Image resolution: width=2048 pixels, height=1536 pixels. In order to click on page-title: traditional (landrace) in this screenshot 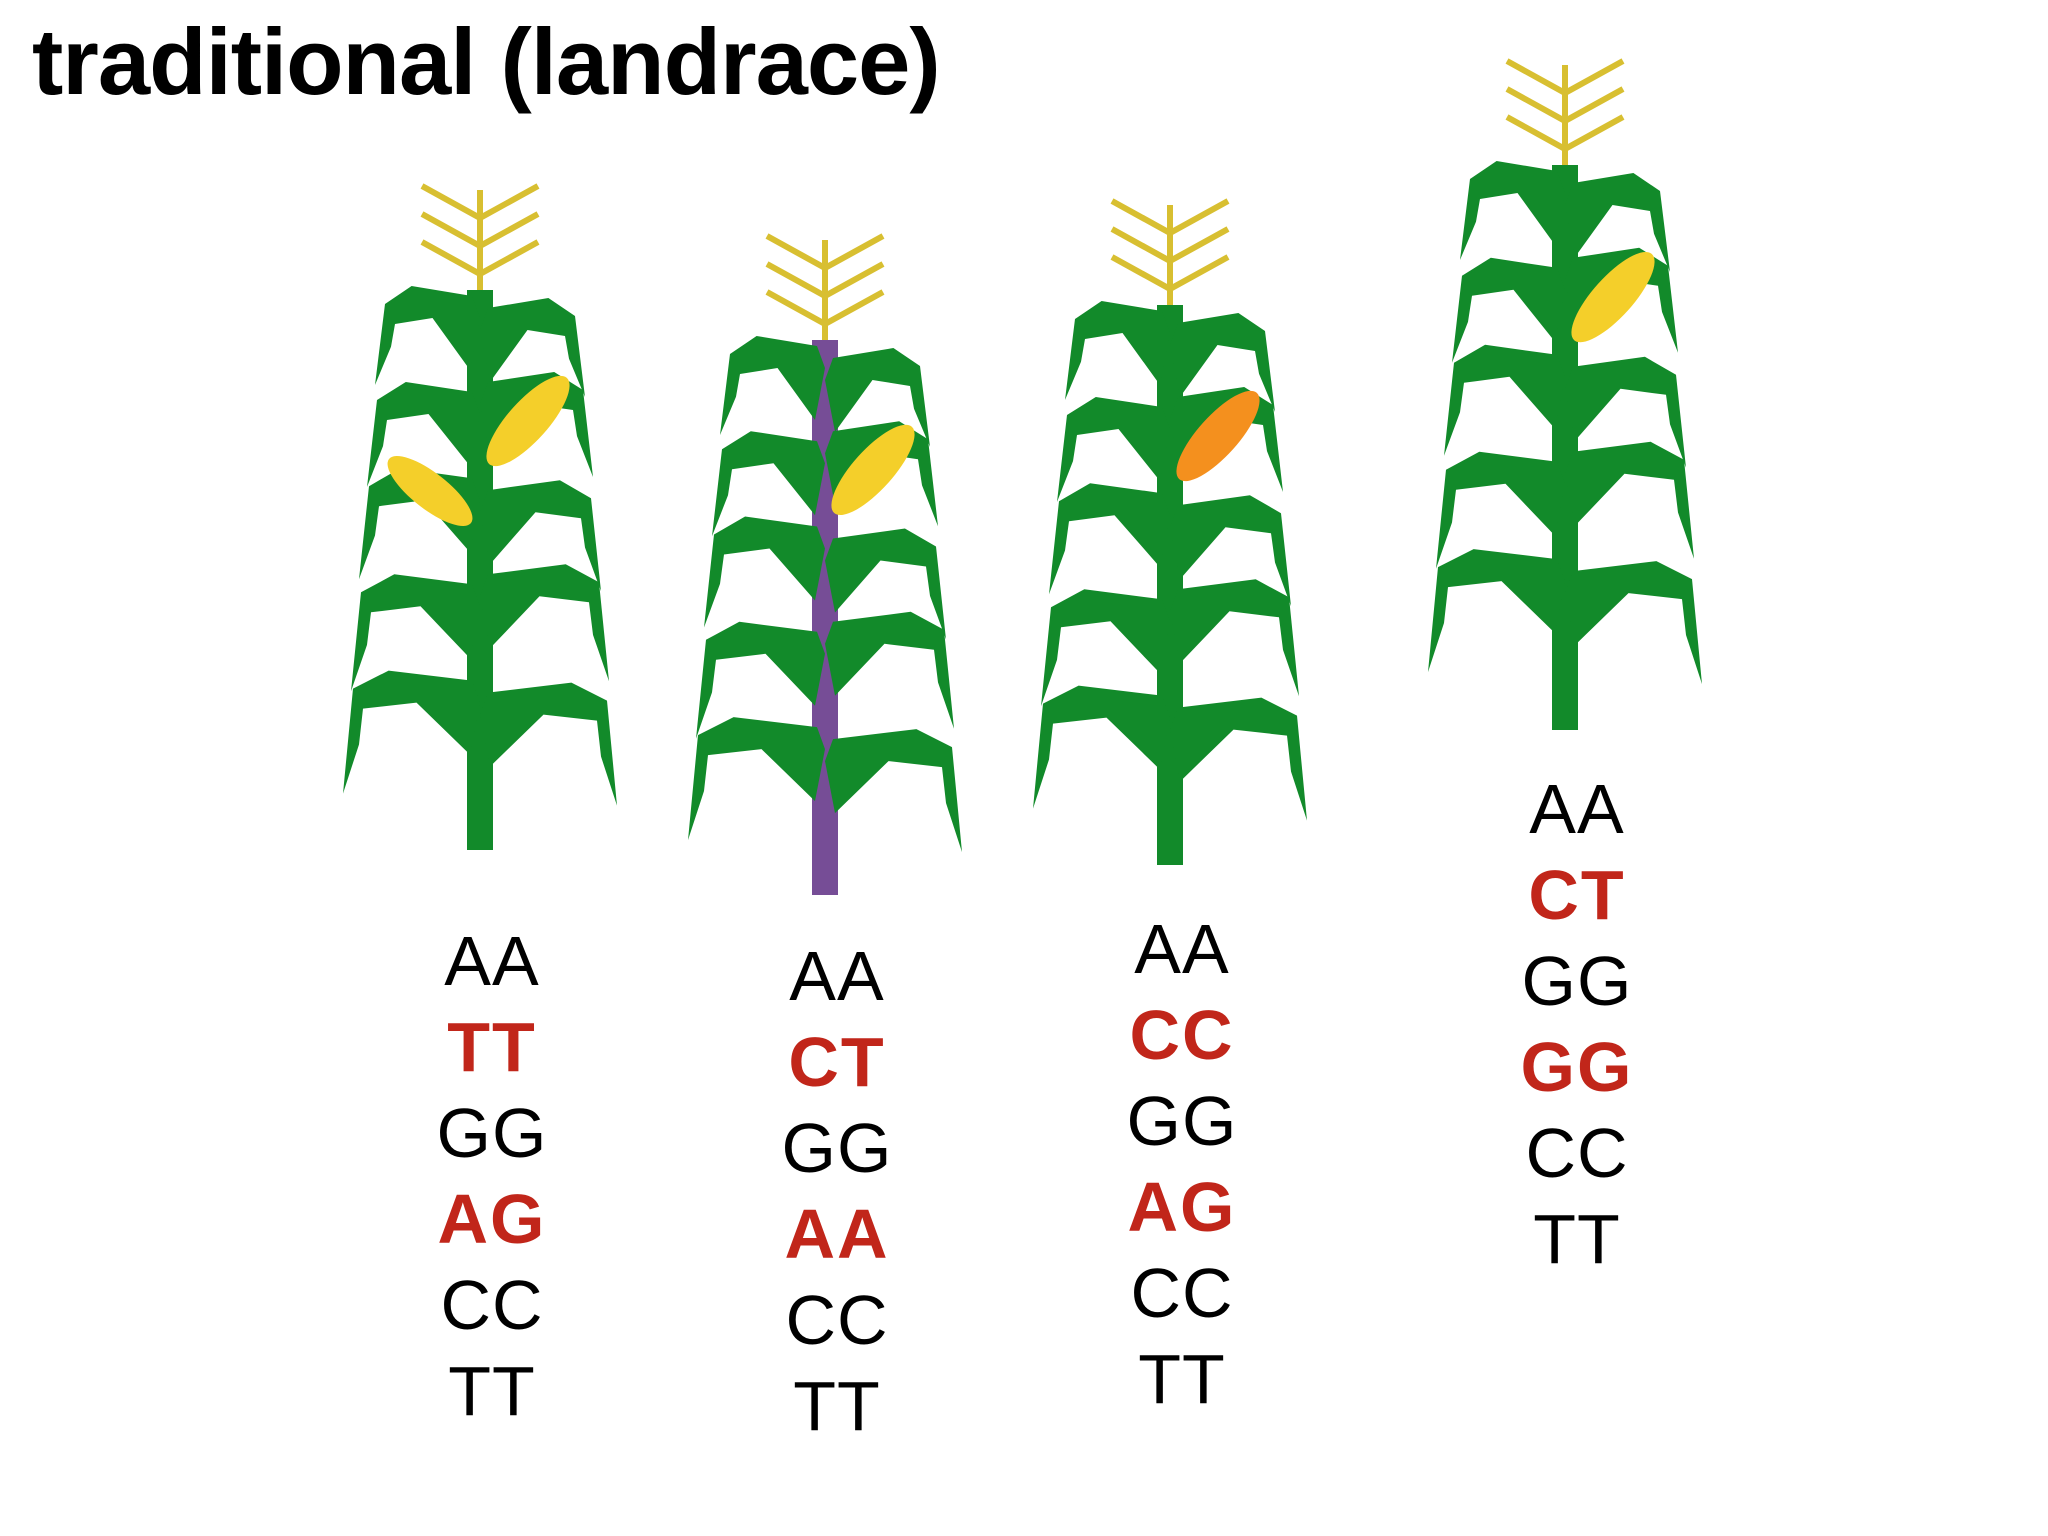, I will do `click(486, 61)`.